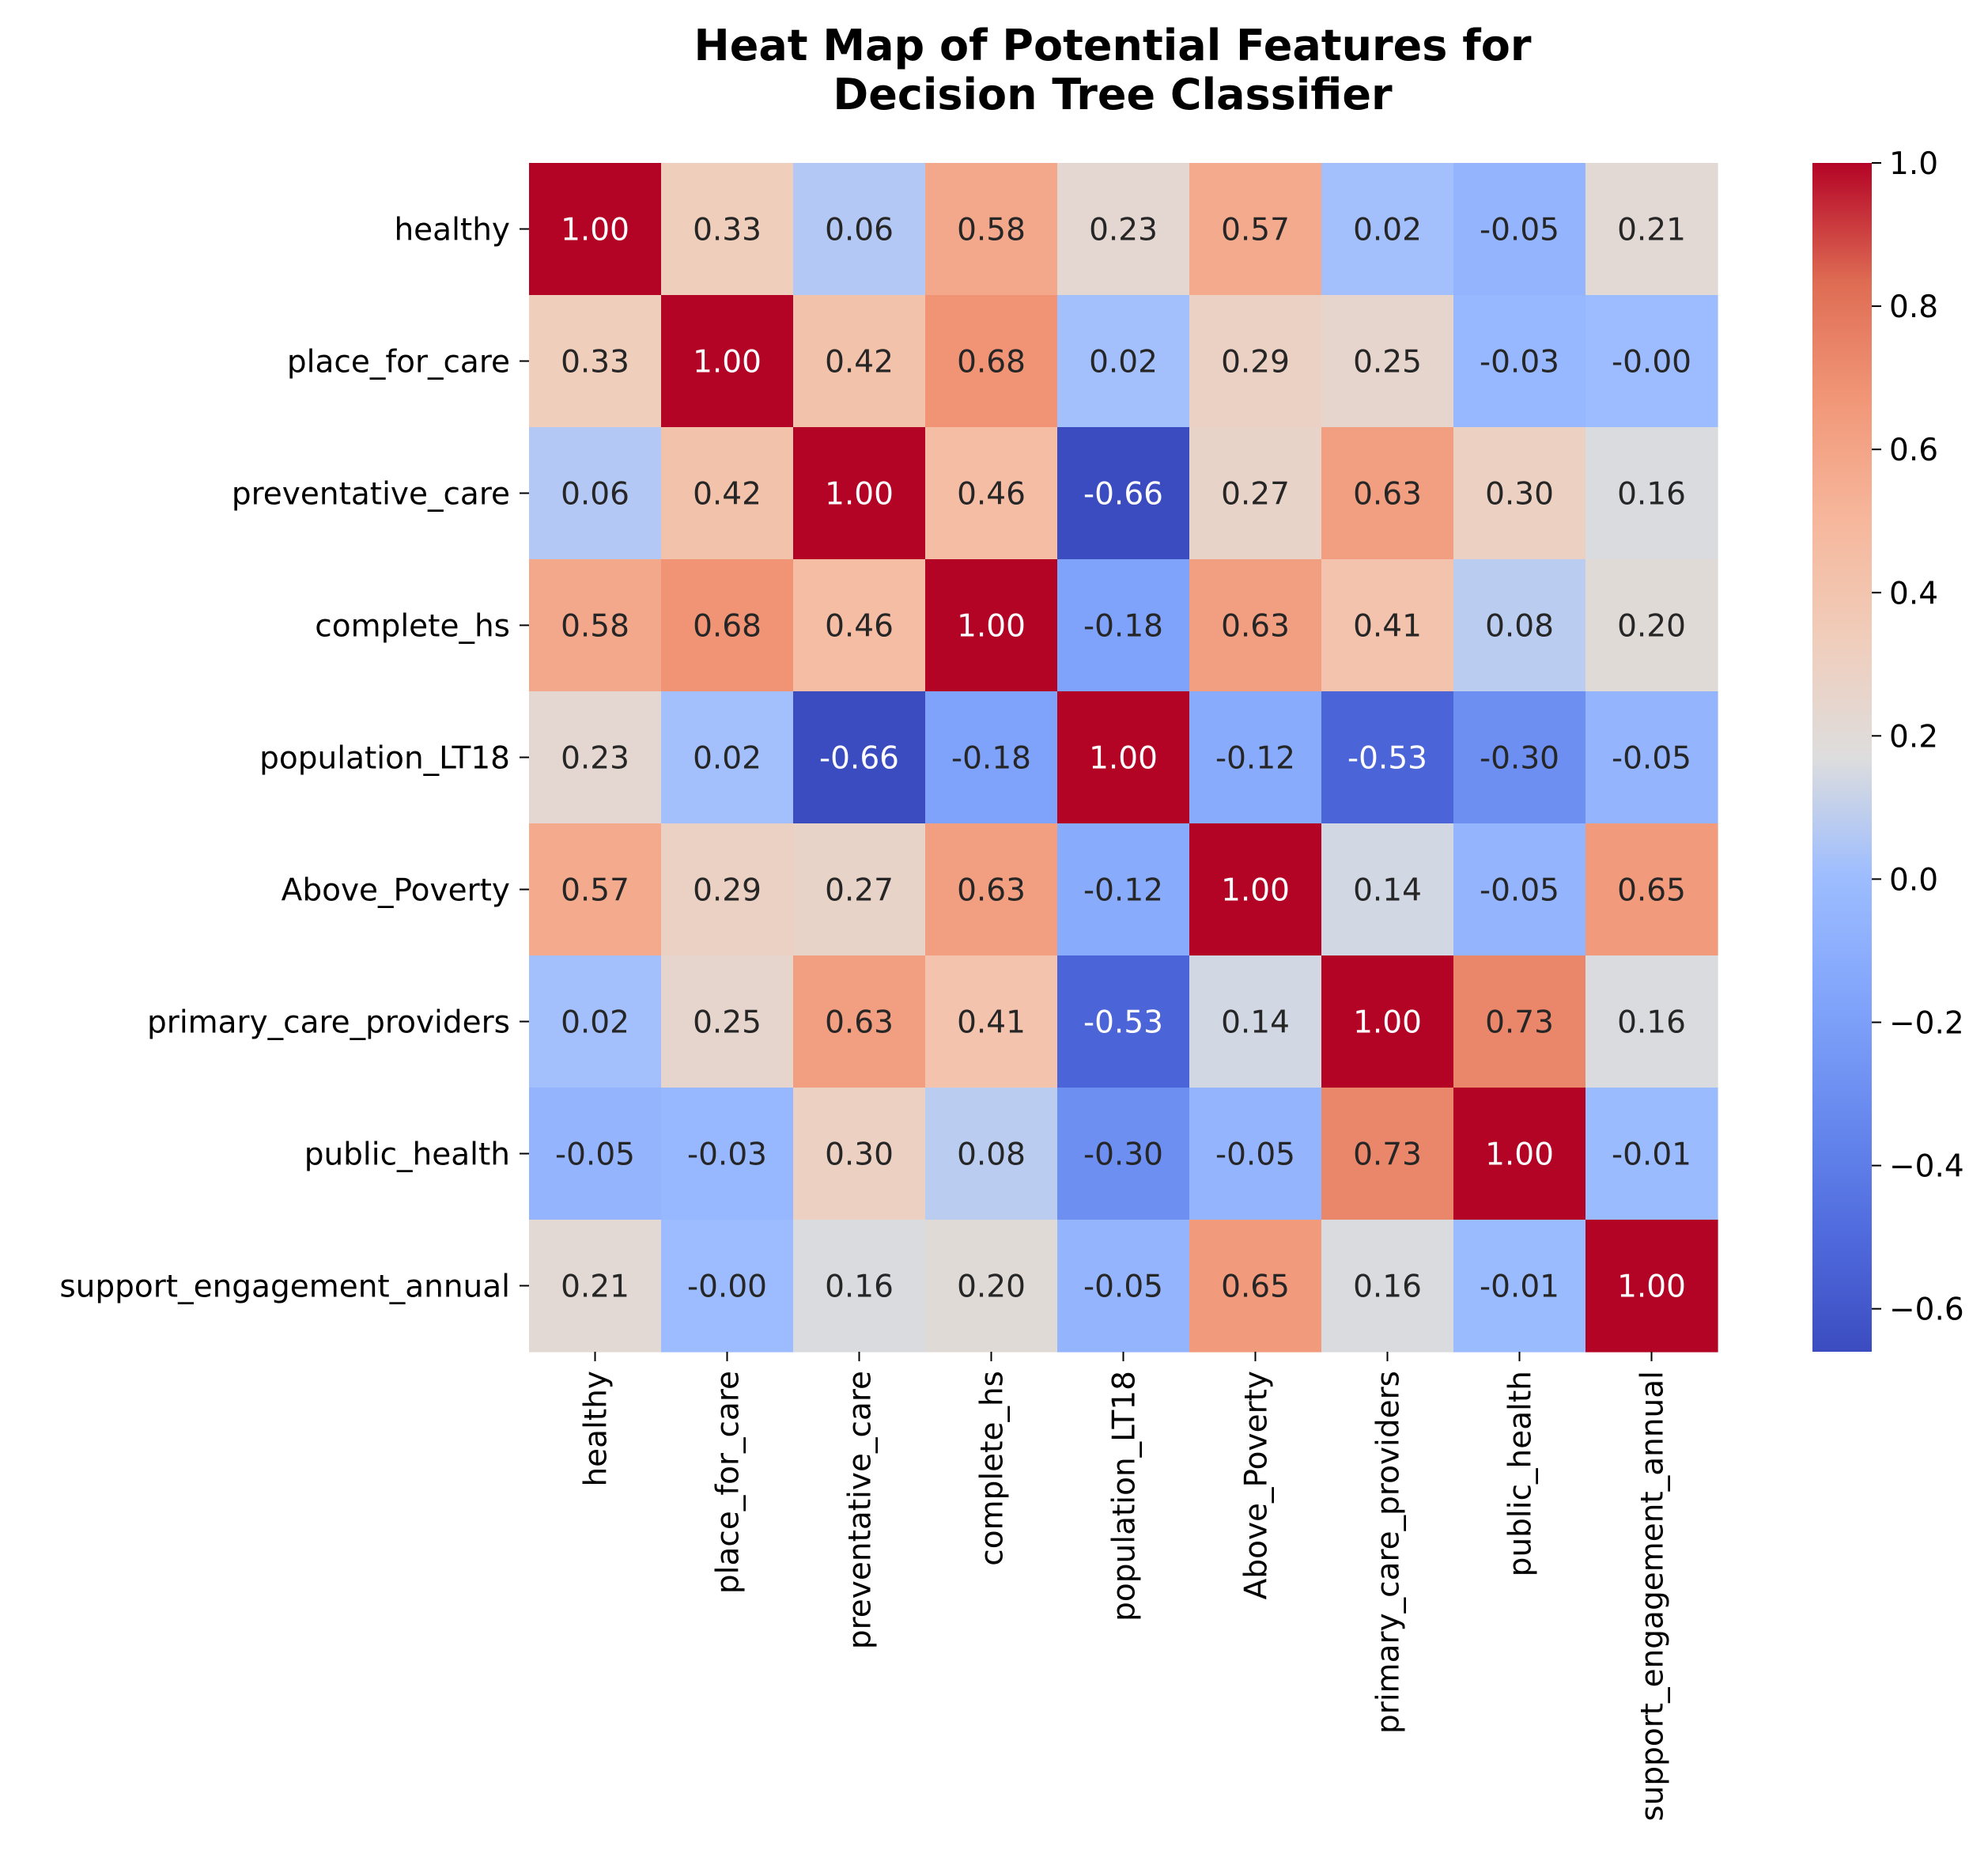 The width and height of the screenshot is (1988, 1873). I want to click on cell-value-label: 0.63, so click(1255, 627).